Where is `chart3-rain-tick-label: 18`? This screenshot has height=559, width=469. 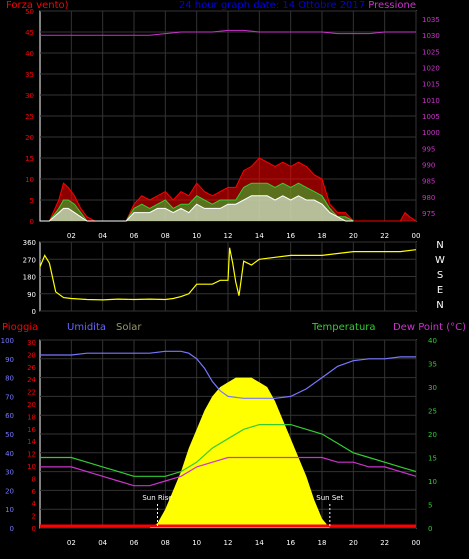
chart3-rain-tick-label: 18 is located at coordinates (31, 417).